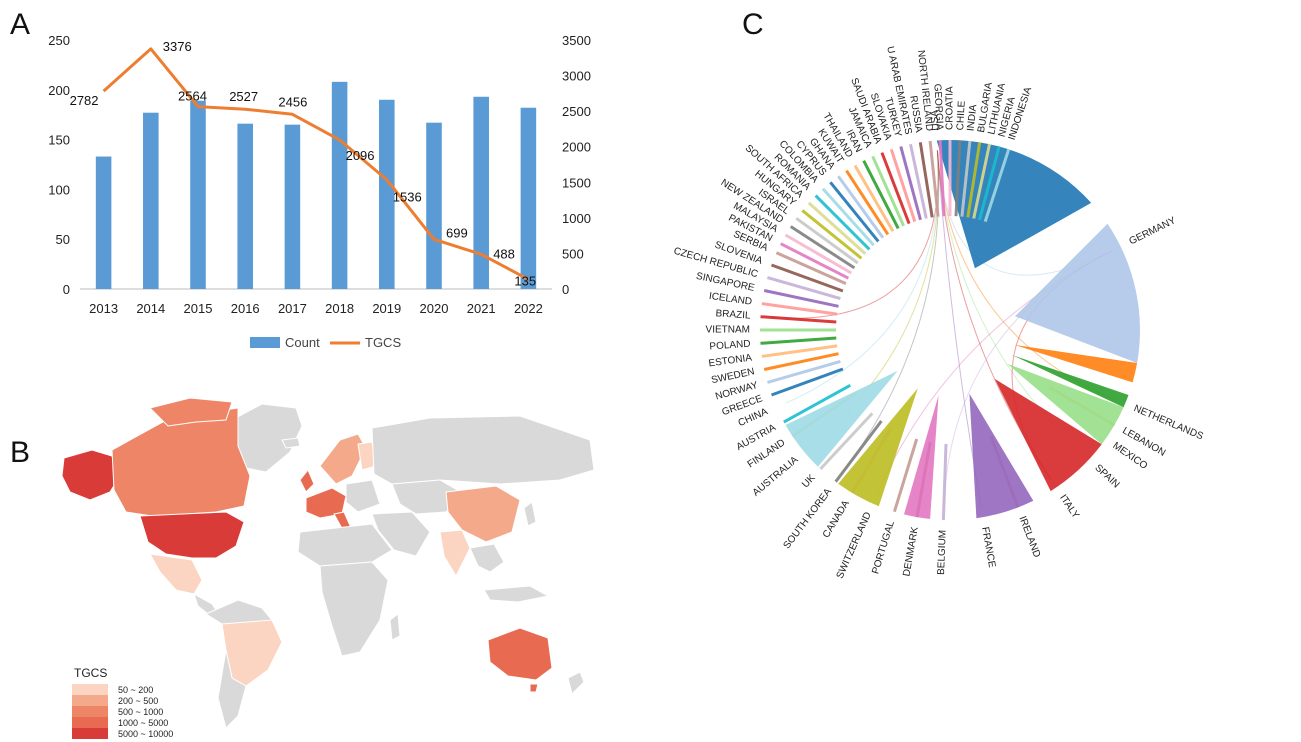 The height and width of the screenshot is (742, 1301). What do you see at coordinates (177, 46) in the screenshot?
I see `data-label: 3376` at bounding box center [177, 46].